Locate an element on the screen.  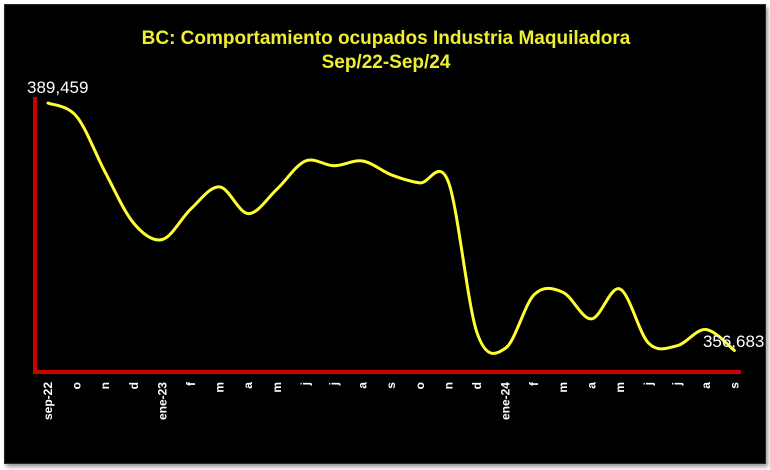
y-axis-line is located at coordinates (35, 235).